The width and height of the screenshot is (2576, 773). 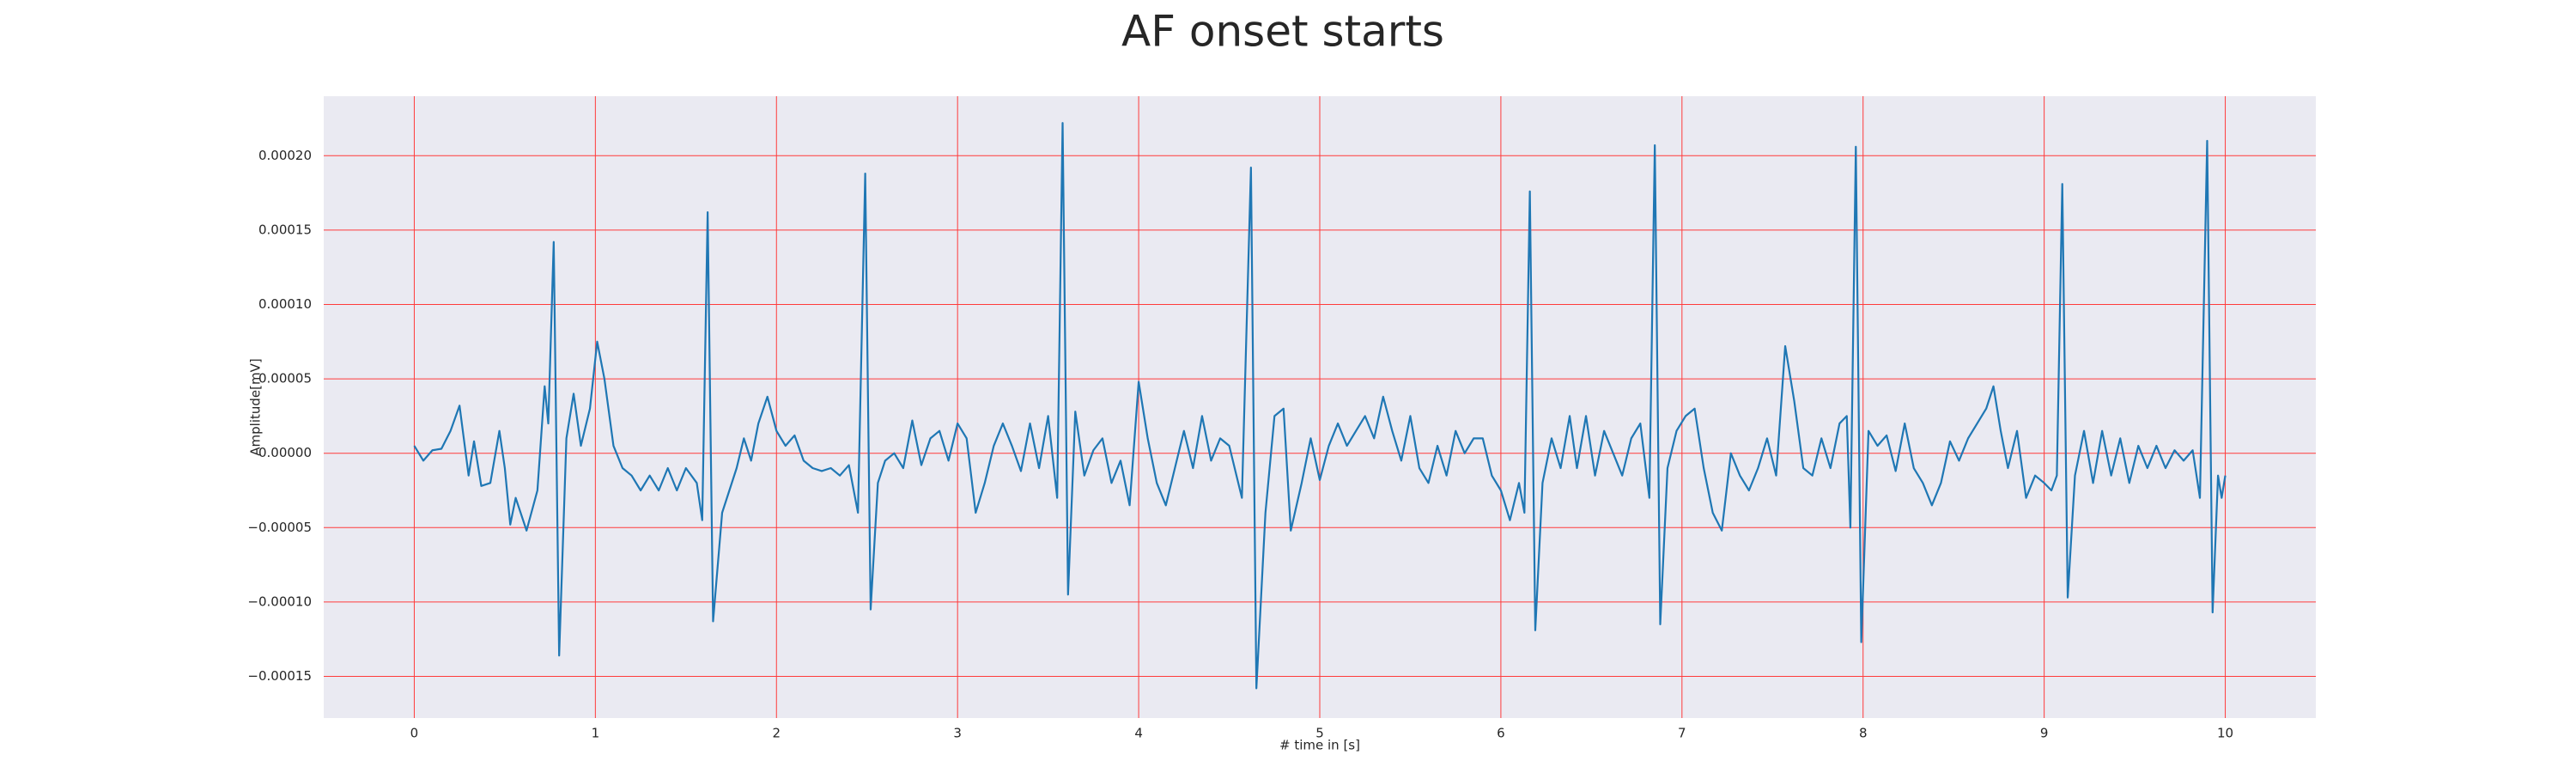 What do you see at coordinates (280, 527) in the screenshot?
I see `y-tick-label: −0.00005` at bounding box center [280, 527].